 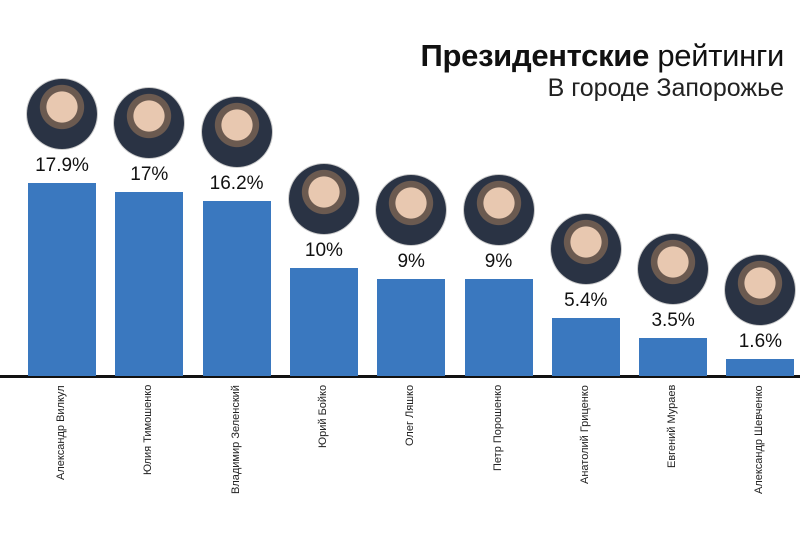 I want to click on chart-title: Президентские рейтинги, so click(x=602, y=56).